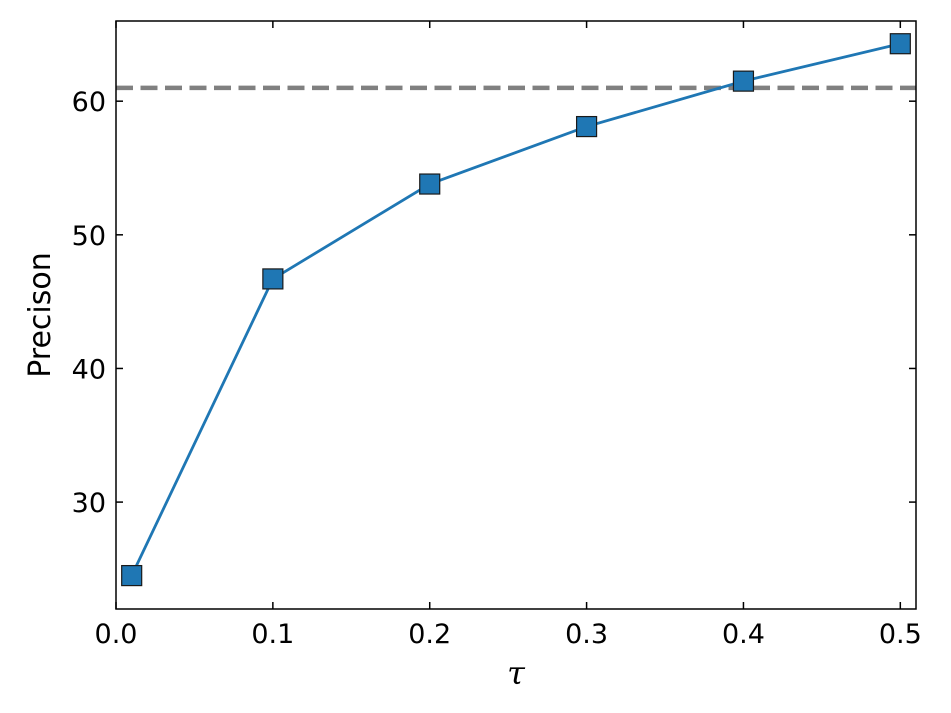 The width and height of the screenshot is (951, 713). I want to click on y-tick-label: 30, so click(89, 503).